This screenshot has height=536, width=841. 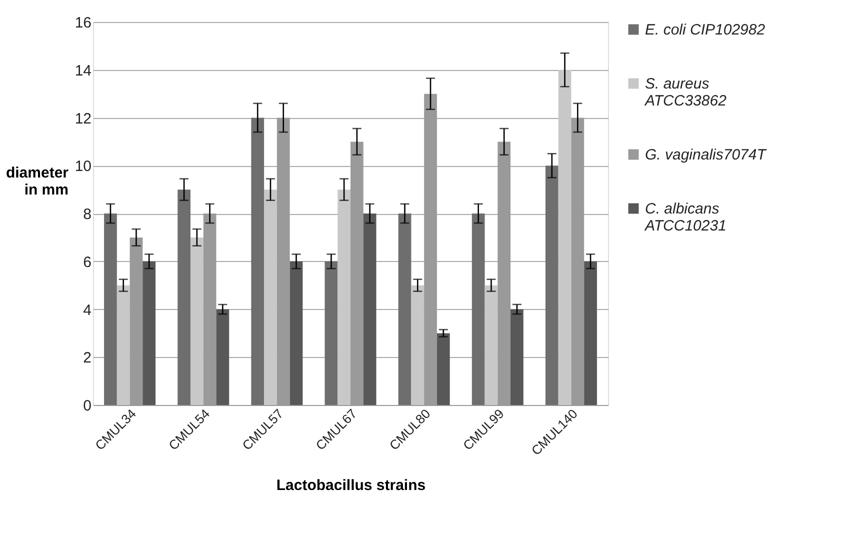 What do you see at coordinates (87, 406) in the screenshot?
I see `y-tick-label: 0` at bounding box center [87, 406].